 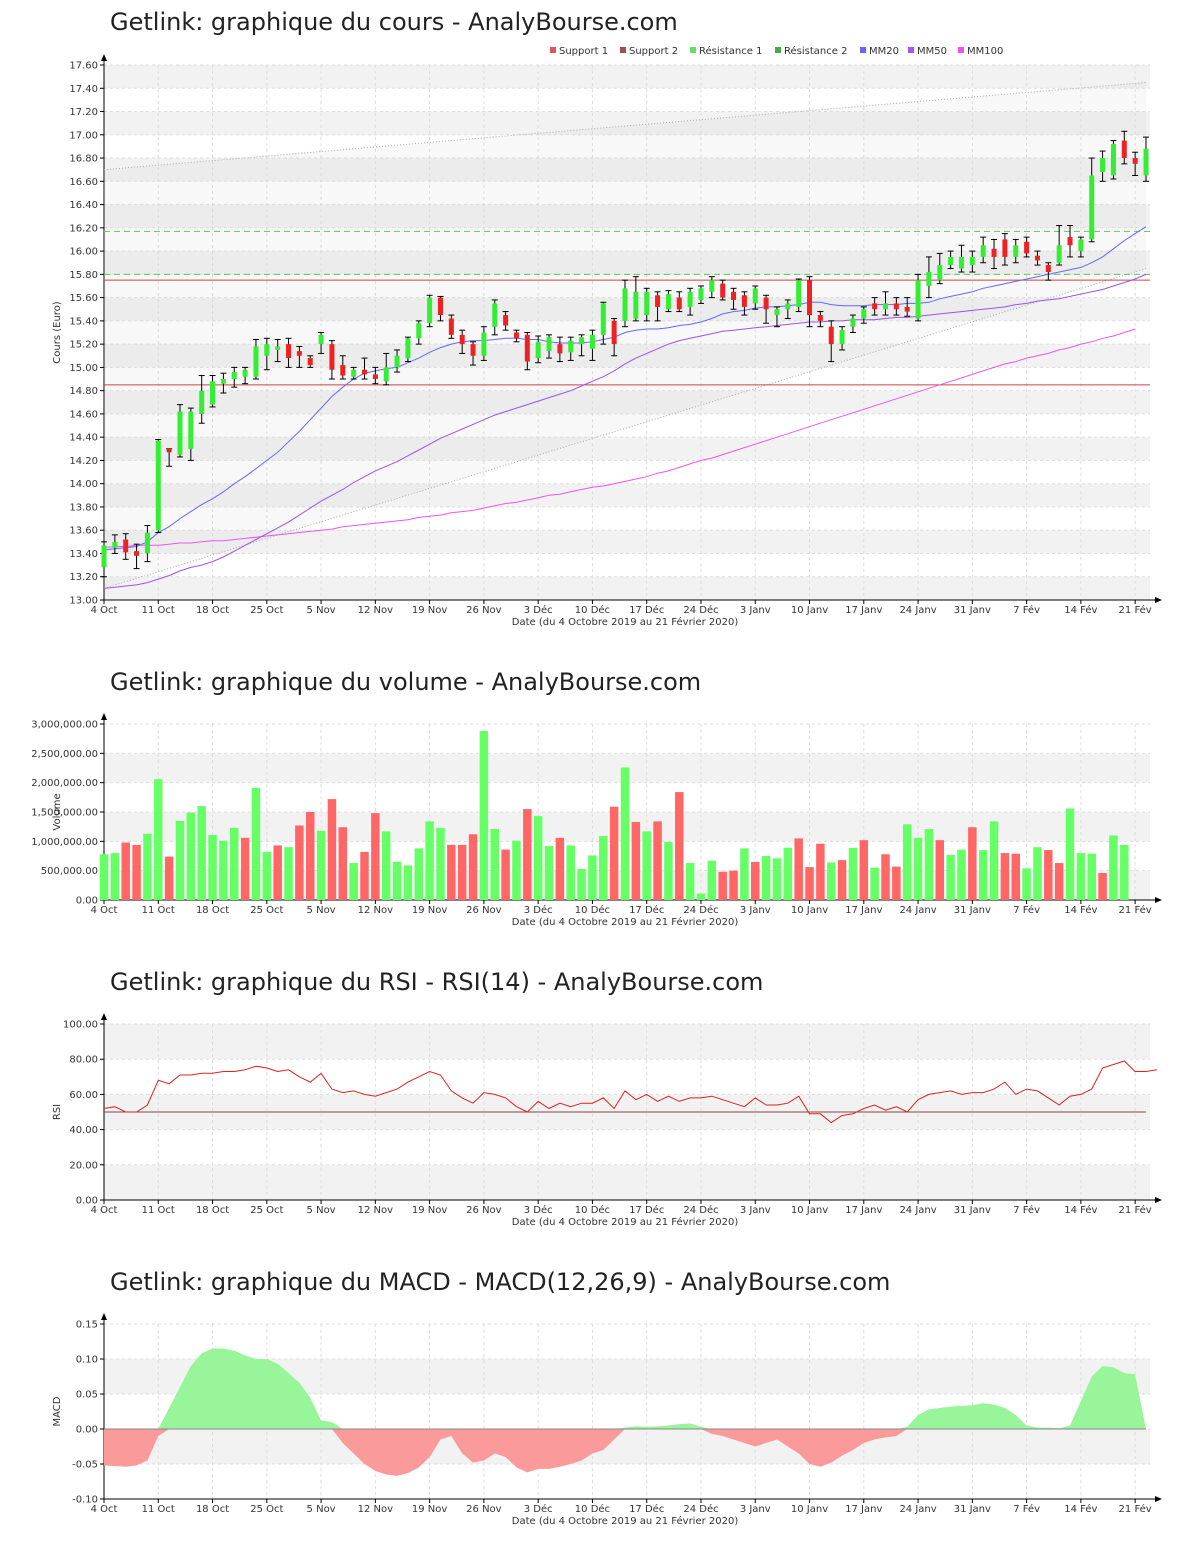 What do you see at coordinates (64, 754) in the screenshot?
I see `y-tick-label: 2,500,000.00` at bounding box center [64, 754].